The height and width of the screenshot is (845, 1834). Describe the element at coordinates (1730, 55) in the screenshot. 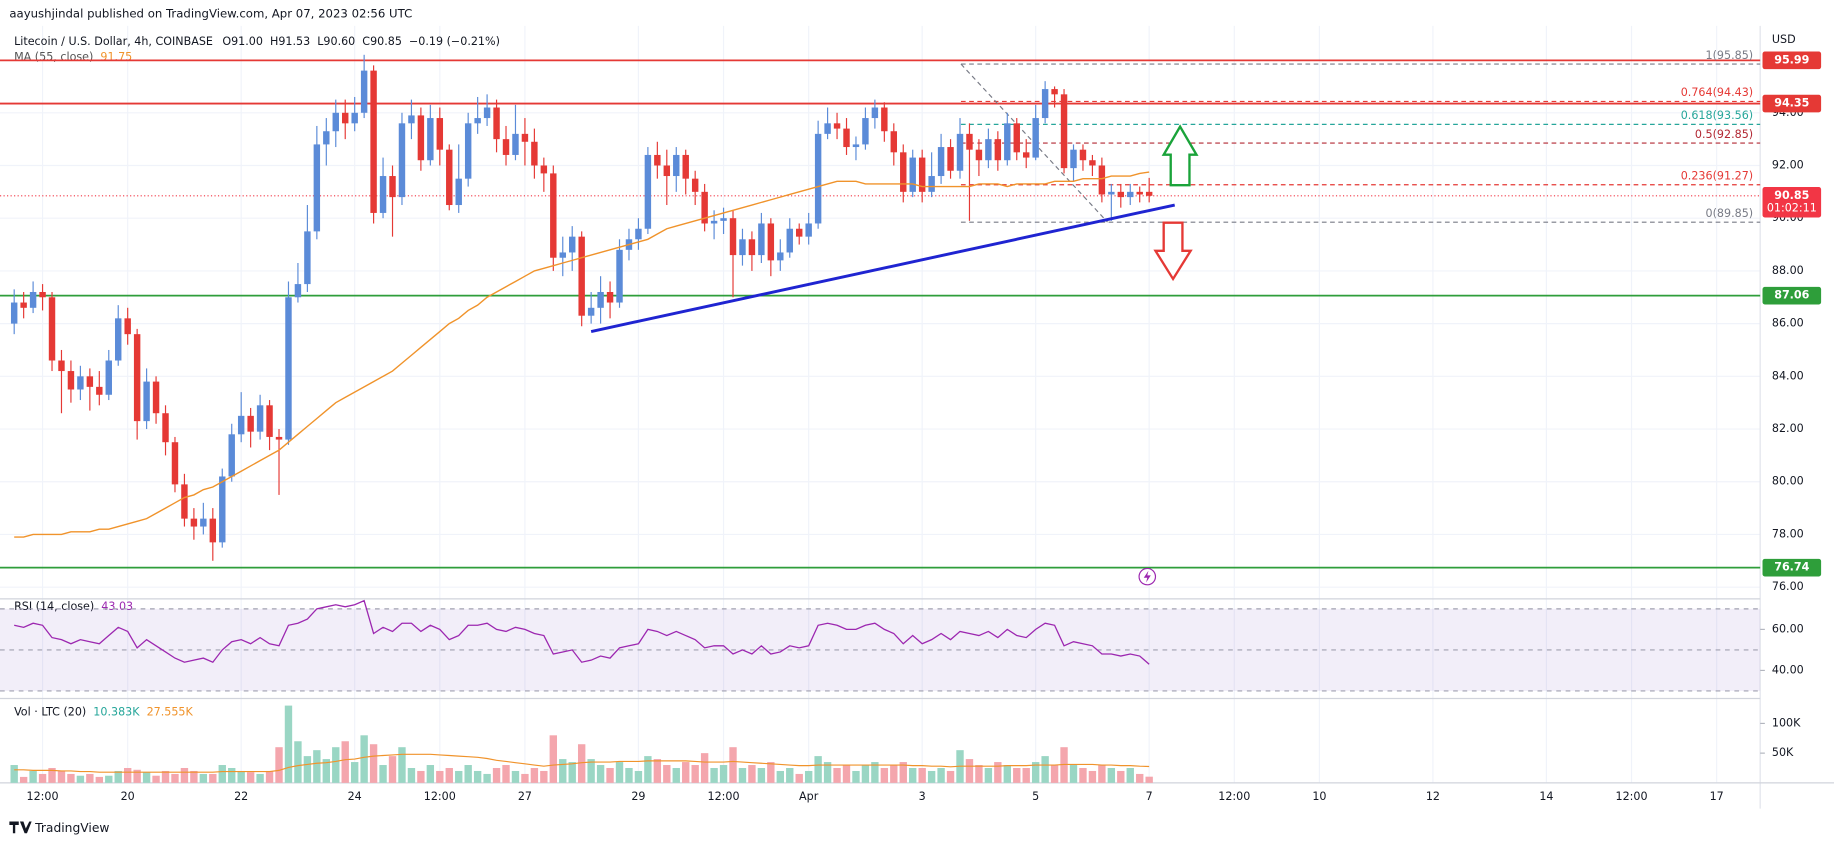

I see `fib-label: 1(95.85)` at that location.